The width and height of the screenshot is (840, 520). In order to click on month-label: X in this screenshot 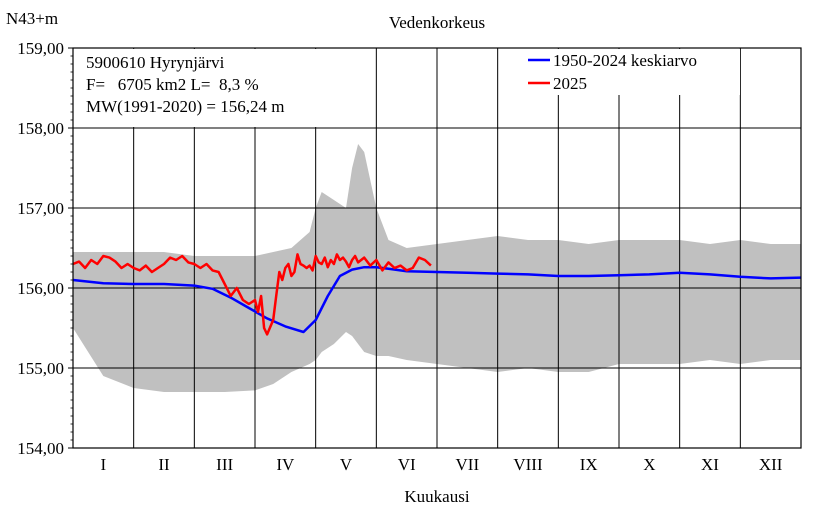, I will do `click(649, 464)`.